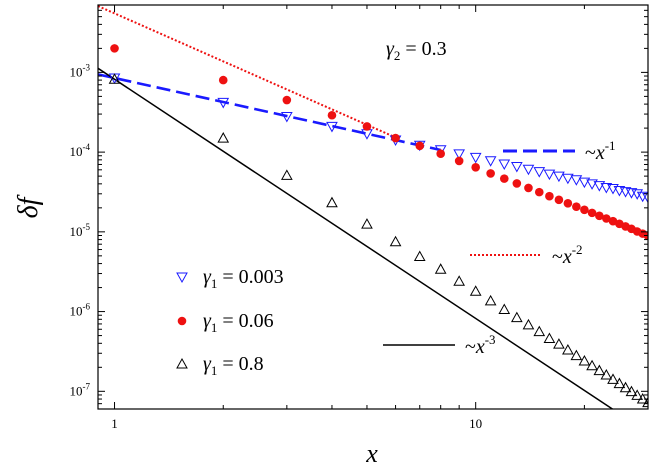 This screenshot has width=650, height=469. Describe the element at coordinates (233, 365) in the screenshot. I see `legend-label: γ1 = 0.8` at that location.